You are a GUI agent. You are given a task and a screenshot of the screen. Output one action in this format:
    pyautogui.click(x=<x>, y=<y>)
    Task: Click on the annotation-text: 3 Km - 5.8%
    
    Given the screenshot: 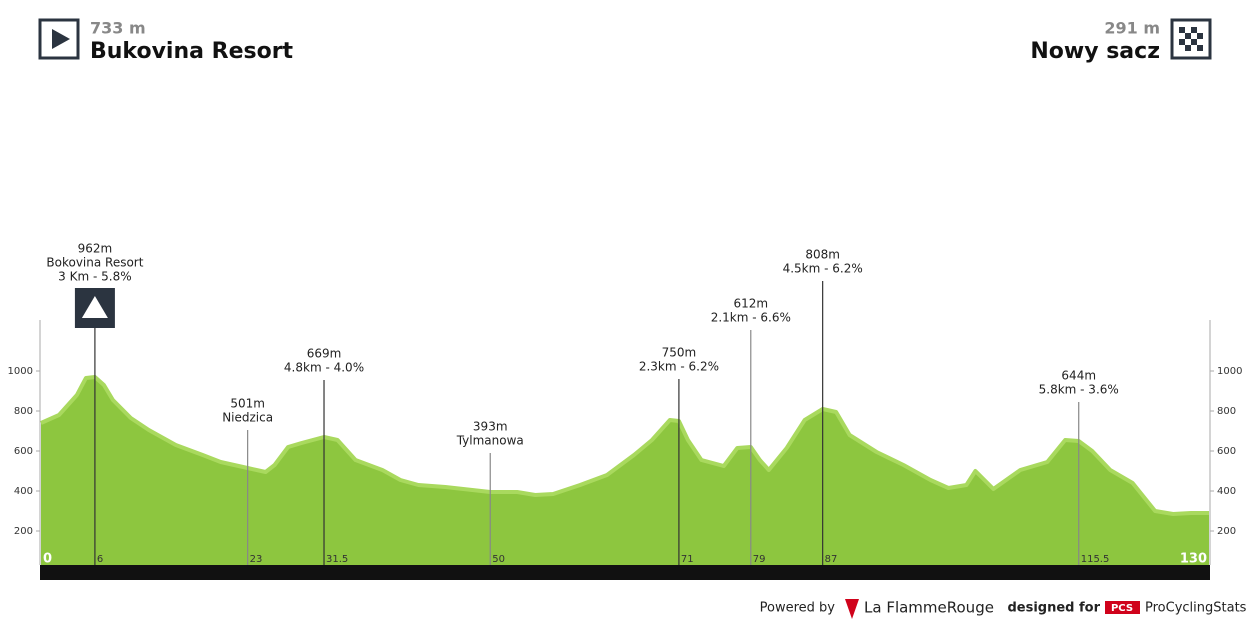 What is the action you would take?
    pyautogui.click(x=94, y=277)
    